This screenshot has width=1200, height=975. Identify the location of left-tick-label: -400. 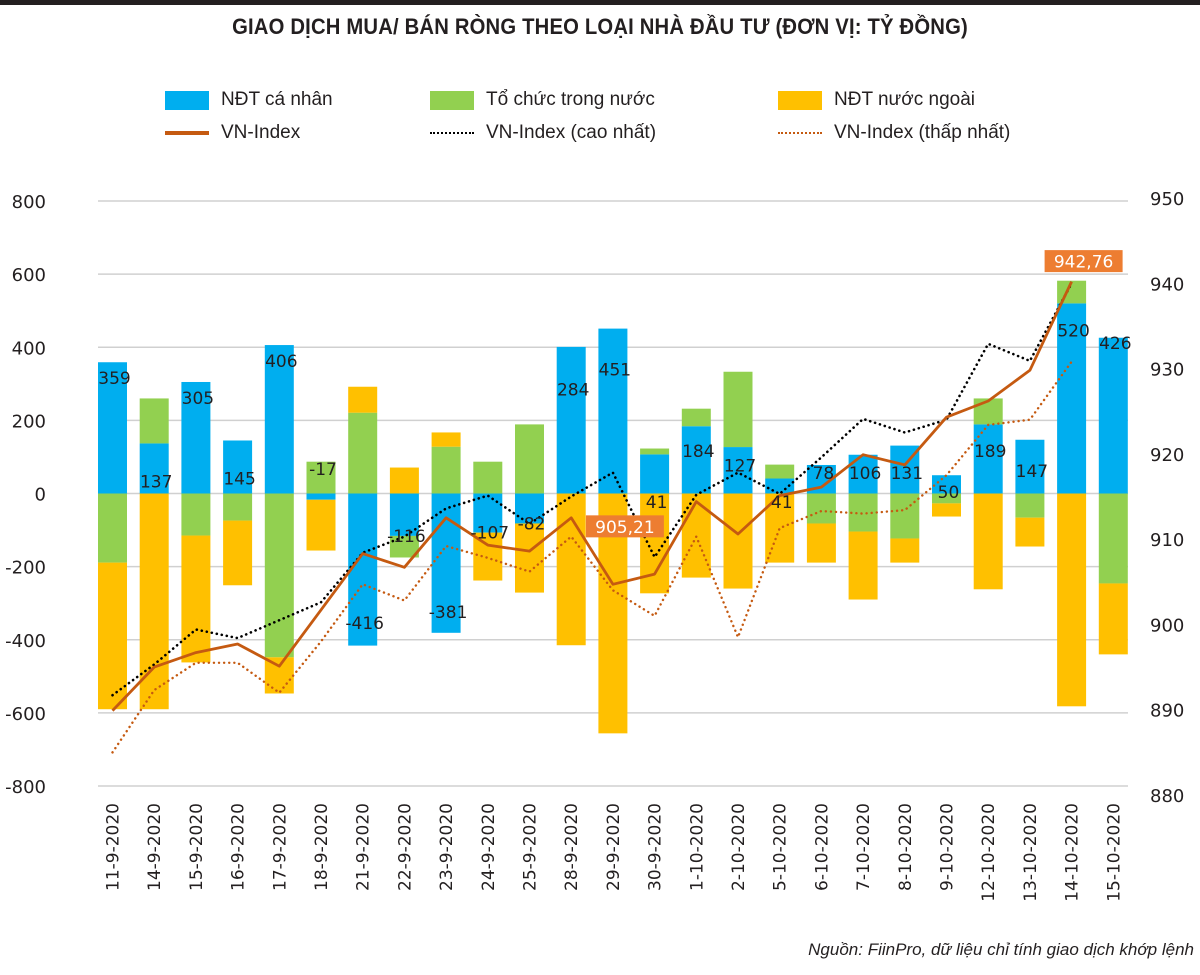
(25, 641).